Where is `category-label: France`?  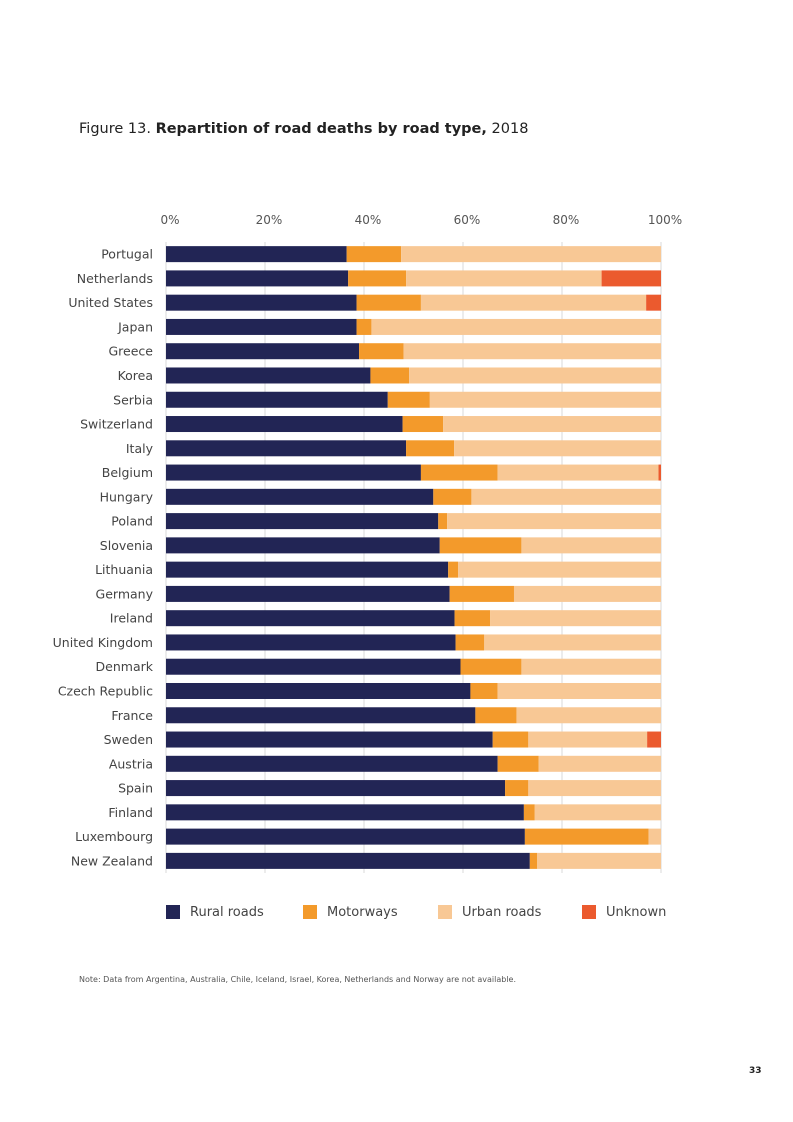
category-label: France is located at coordinates (132, 715).